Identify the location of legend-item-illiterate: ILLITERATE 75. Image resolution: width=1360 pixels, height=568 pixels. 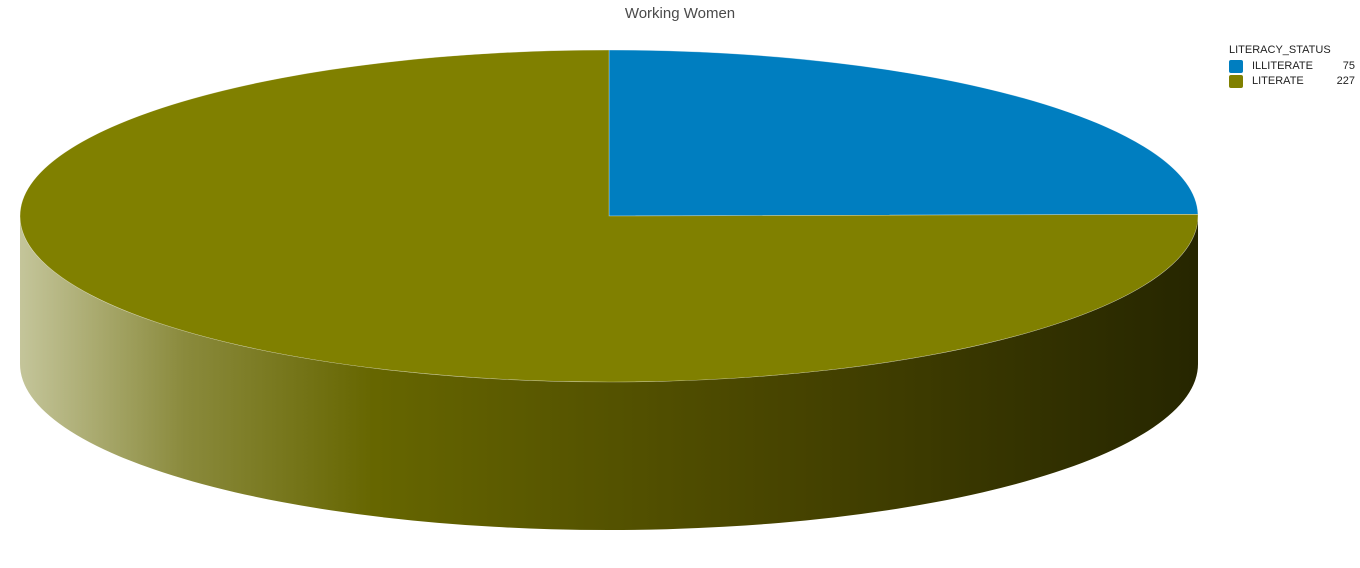
(1293, 66).